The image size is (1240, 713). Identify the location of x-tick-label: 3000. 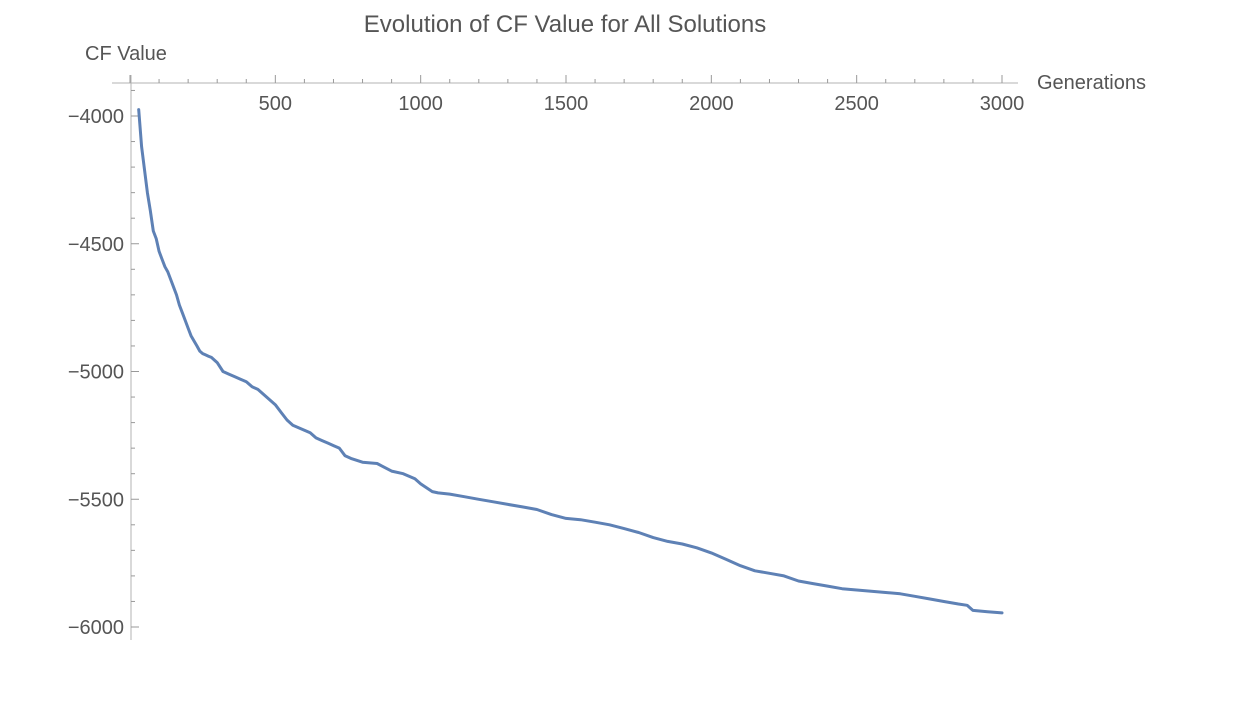
(1002, 104).